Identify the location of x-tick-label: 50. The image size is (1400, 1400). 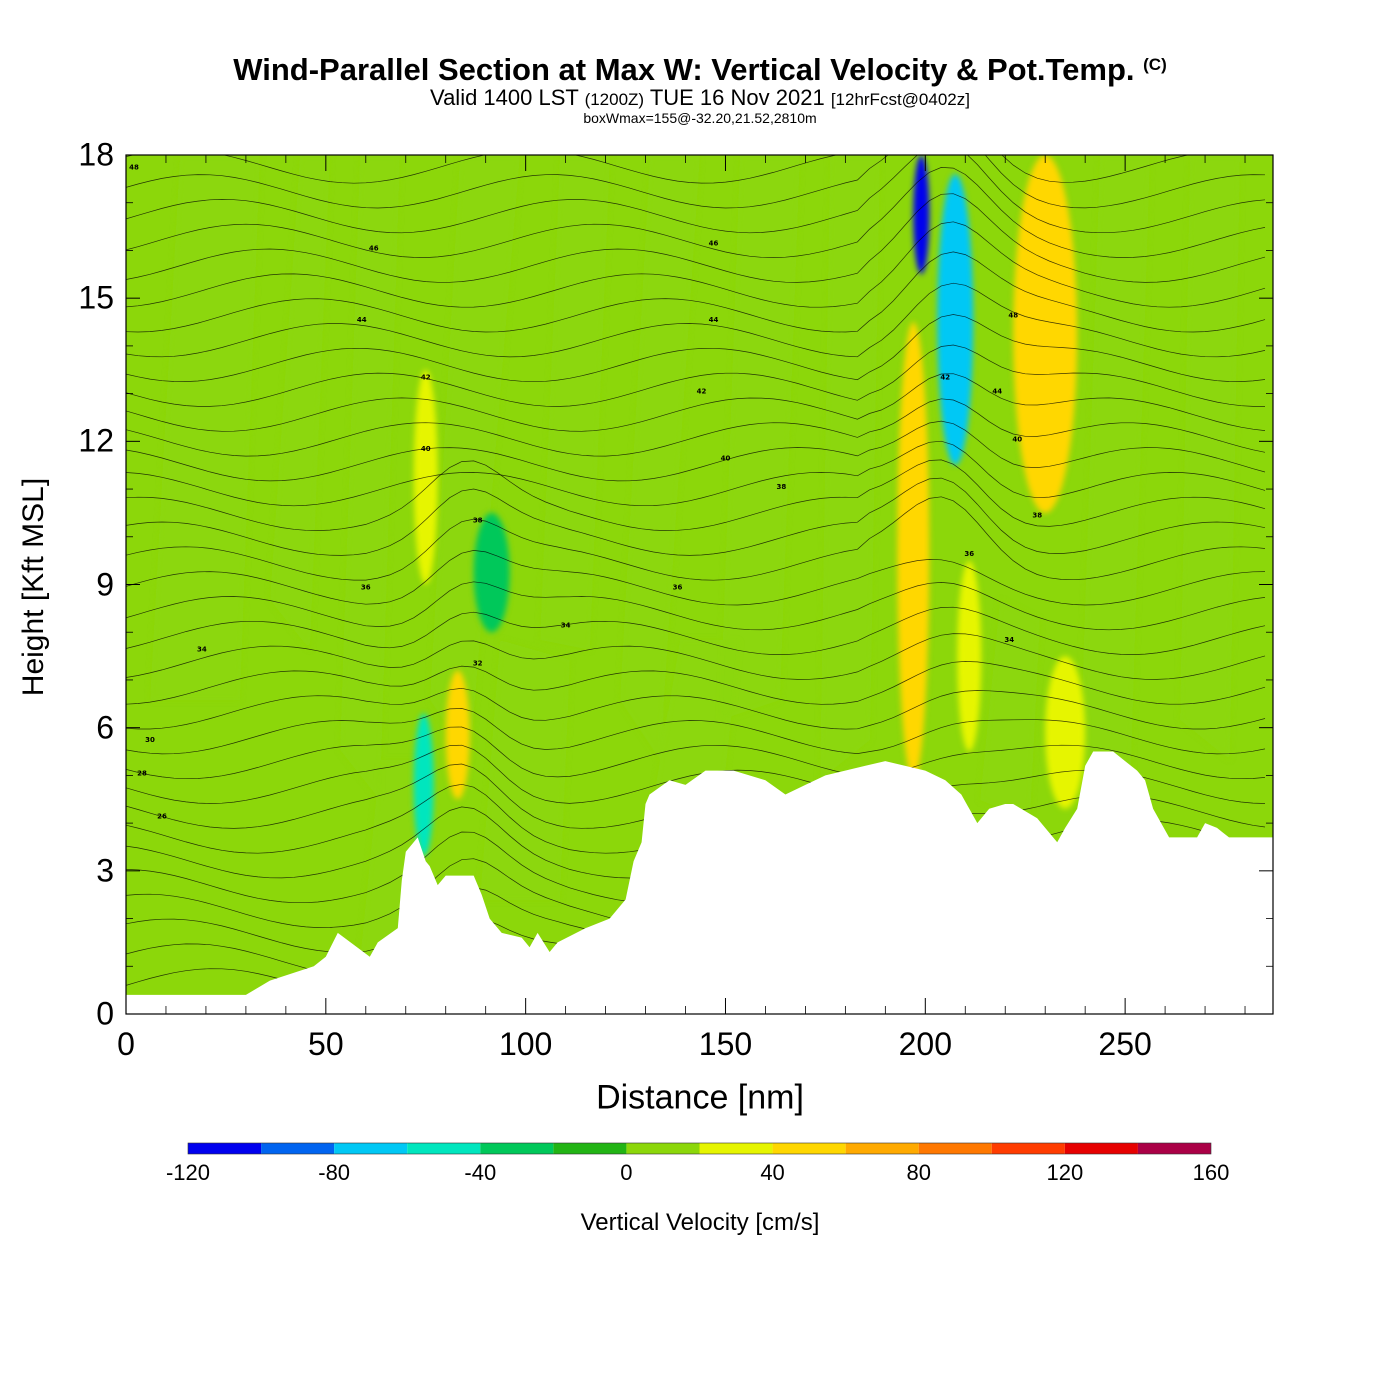
(326, 1044).